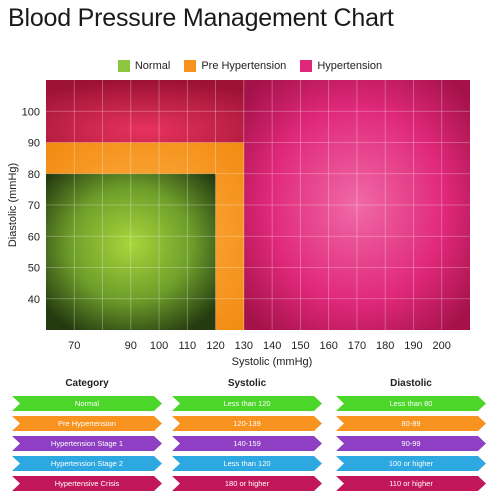  I want to click on x-tick-label: 130, so click(244, 346).